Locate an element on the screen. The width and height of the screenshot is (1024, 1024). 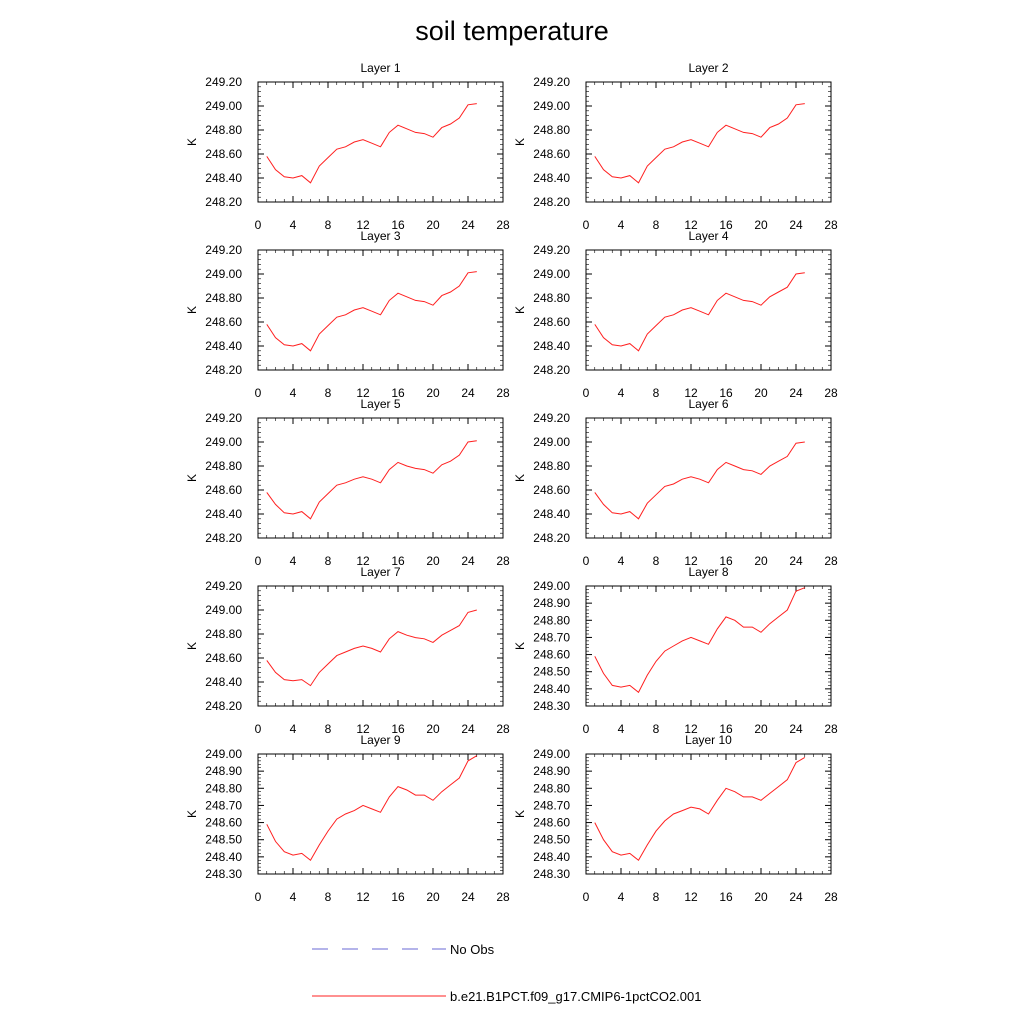
legend-label: No Obs is located at coordinates (472, 949).